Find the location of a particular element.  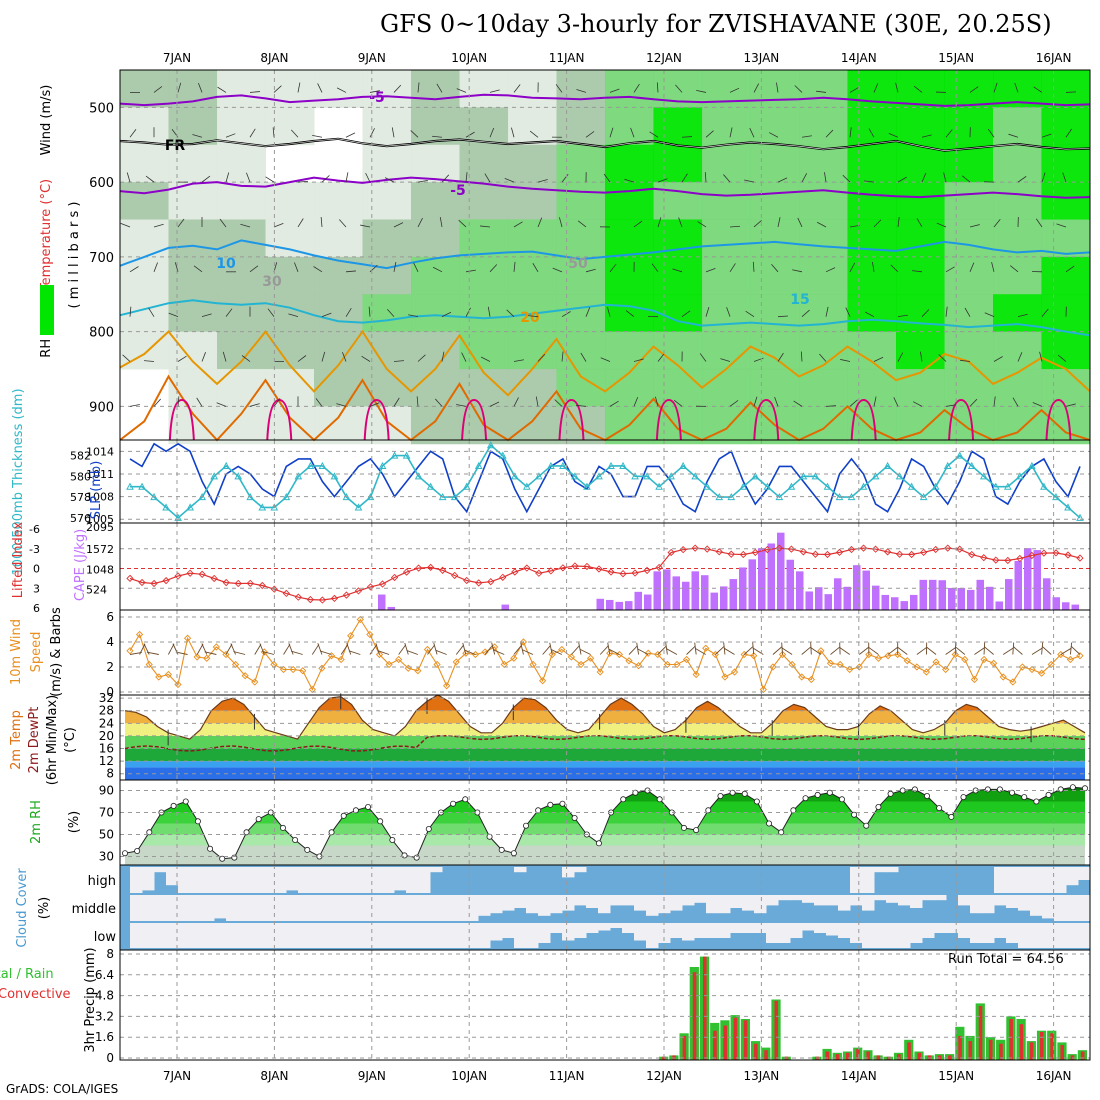

precip-axis-label: 3hr Precip (mm) is located at coordinates (90, 999).